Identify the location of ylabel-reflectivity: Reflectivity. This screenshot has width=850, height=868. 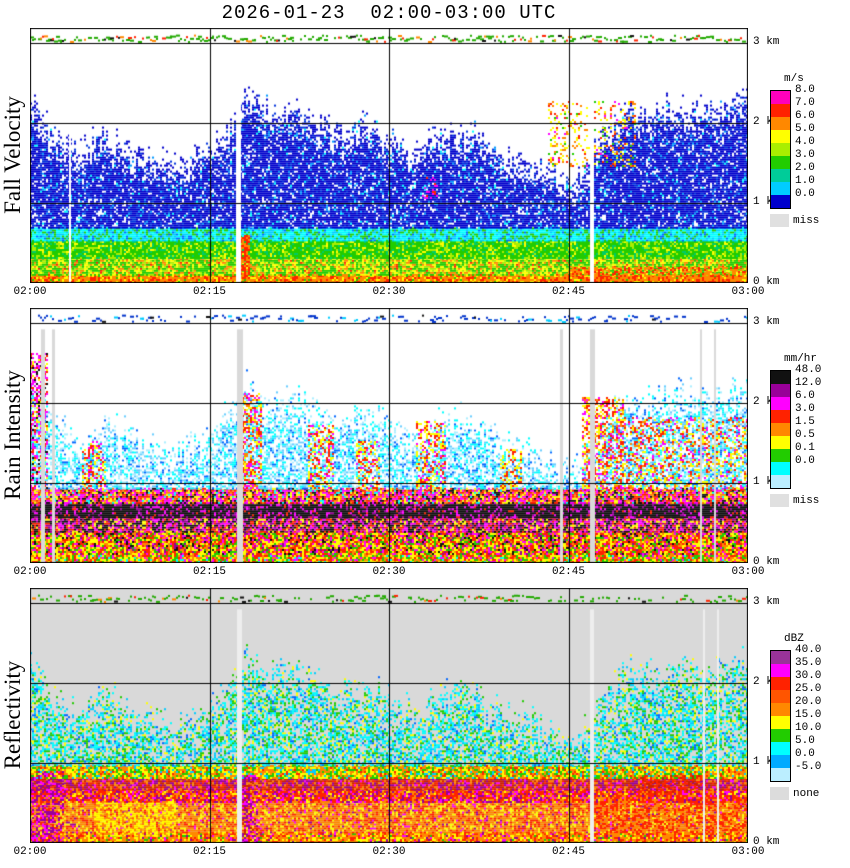
(12, 715).